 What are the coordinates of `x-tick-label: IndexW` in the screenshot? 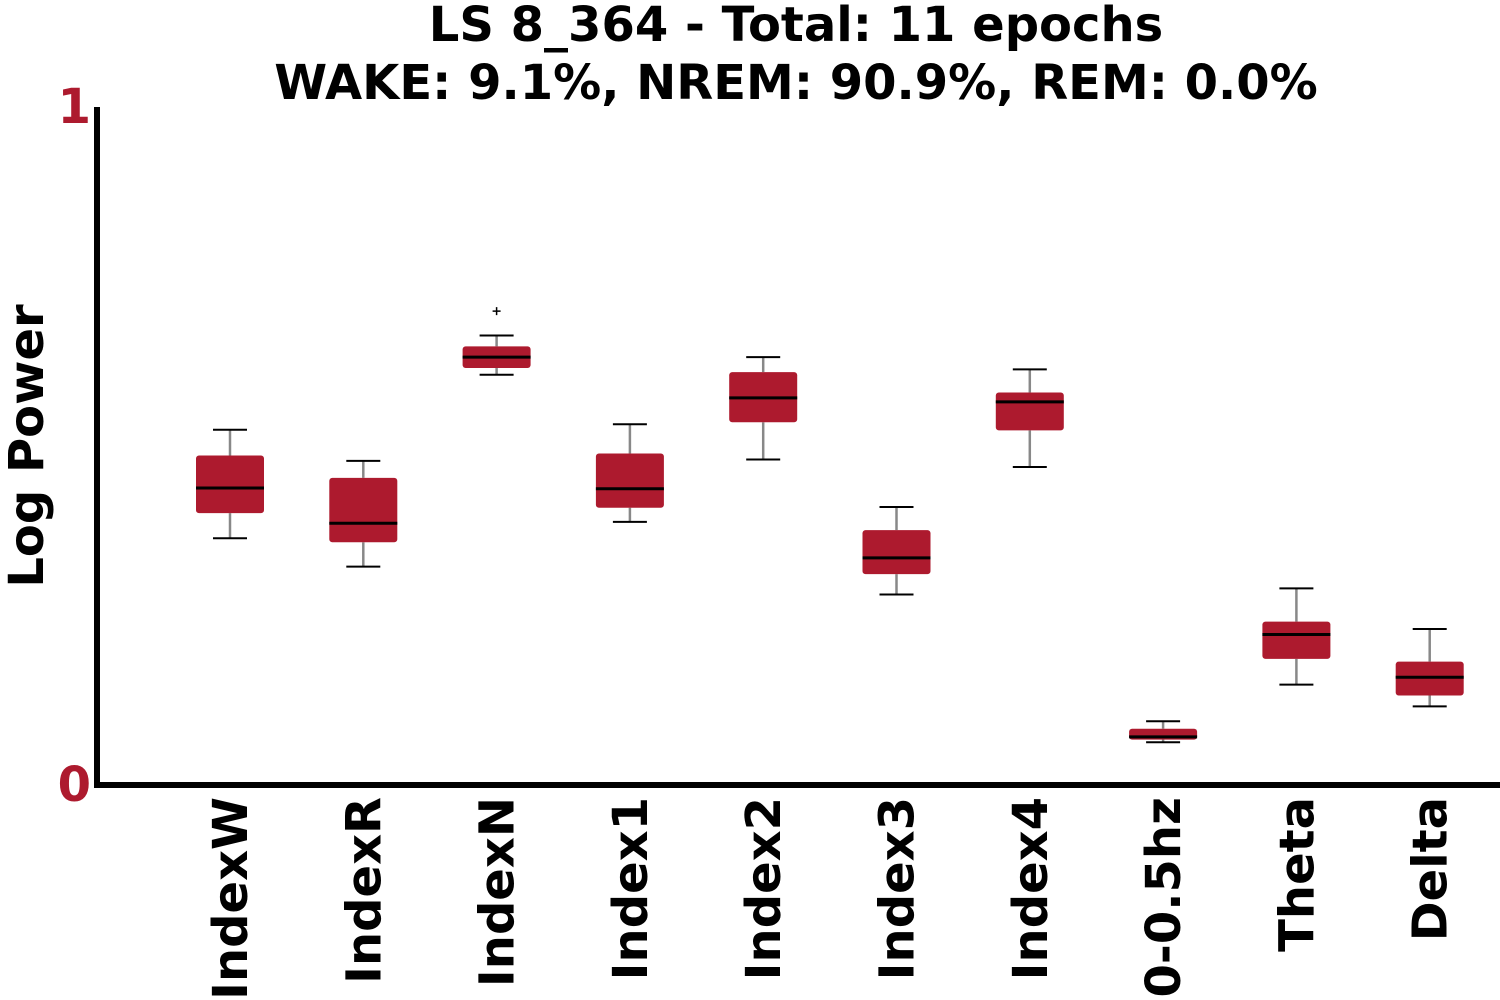 It's located at (231, 898).